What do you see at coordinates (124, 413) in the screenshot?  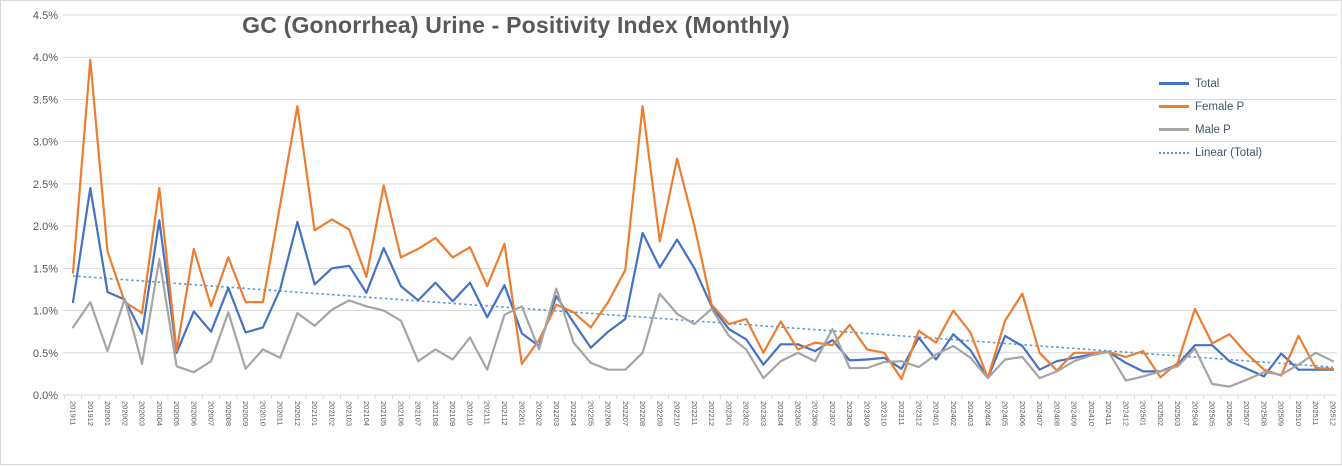 I see `x-axis-tick-label: 202002` at bounding box center [124, 413].